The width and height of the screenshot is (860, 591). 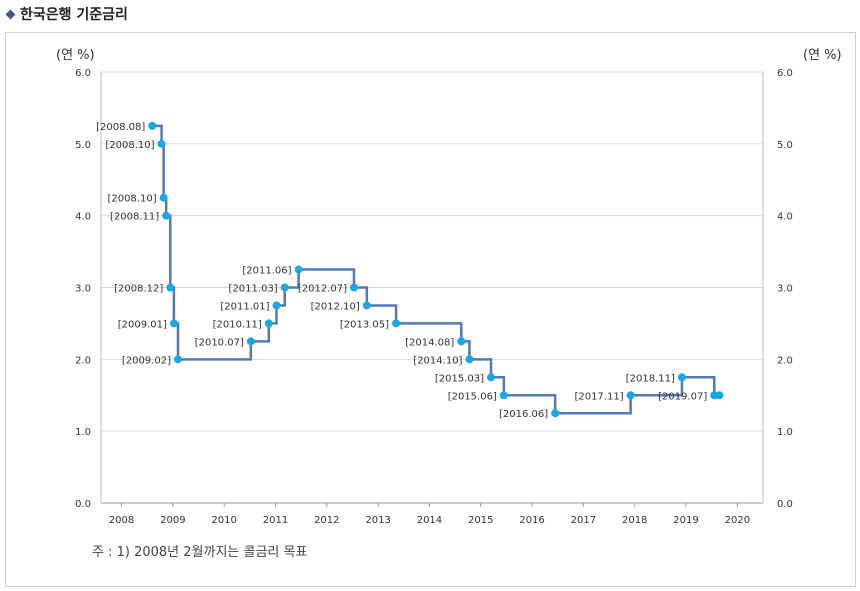 I want to click on y-unit-left: (연 %), so click(x=75, y=55).